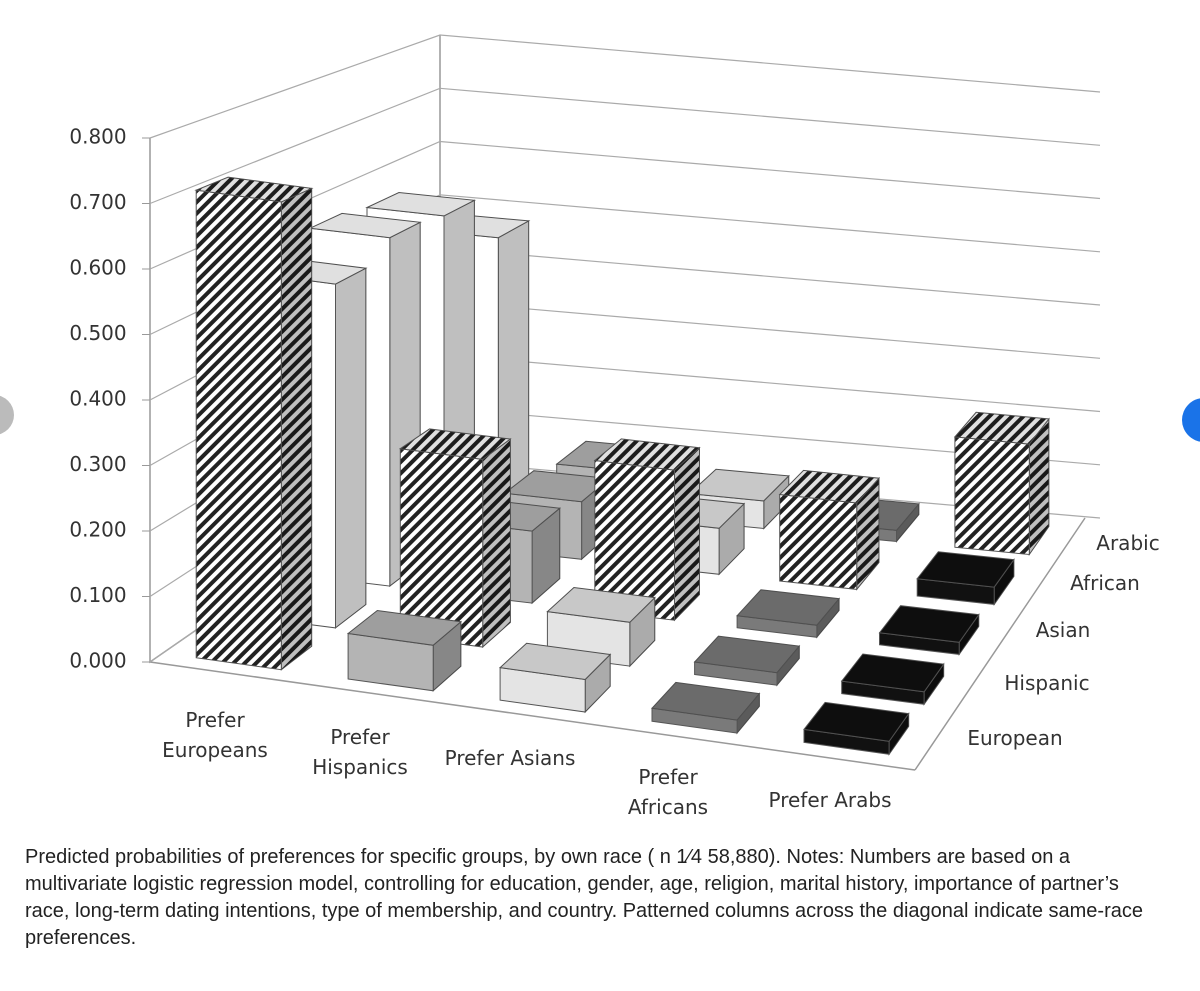 This screenshot has height=991, width=1200. I want to click on y-tick-label: 0.000, so click(97, 661).